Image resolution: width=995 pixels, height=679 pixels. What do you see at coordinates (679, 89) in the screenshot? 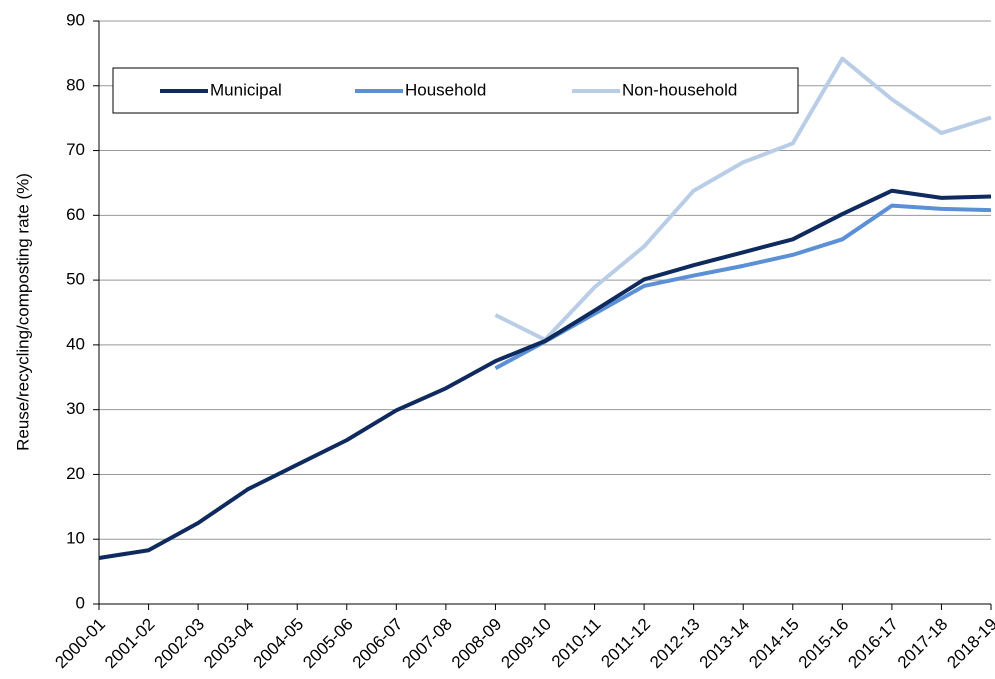
I see `legend-label: Non-household` at bounding box center [679, 89].